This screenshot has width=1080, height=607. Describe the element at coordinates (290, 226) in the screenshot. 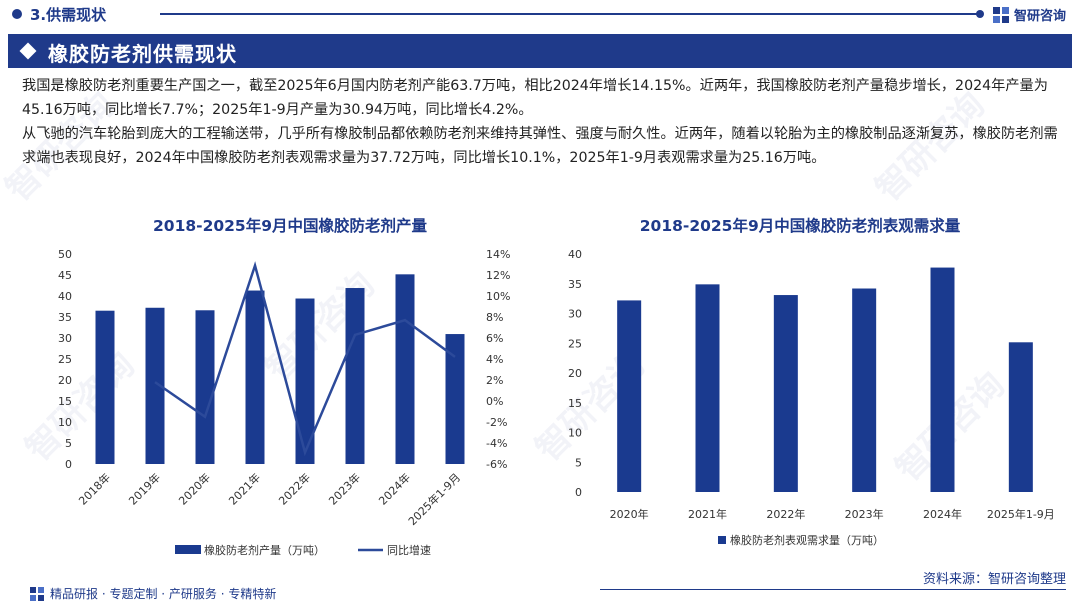

I see `chart-title-production: 2018-2025年9月中国橡胶防老剂产量` at that location.